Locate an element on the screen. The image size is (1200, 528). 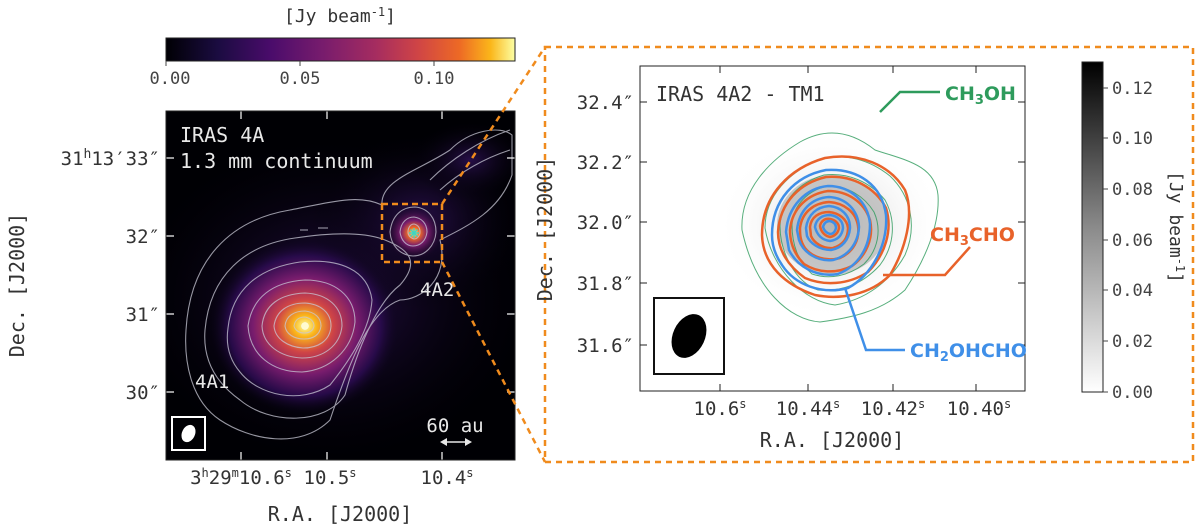
svg-text: CH2OHCHO is located at coordinates (968, 352).